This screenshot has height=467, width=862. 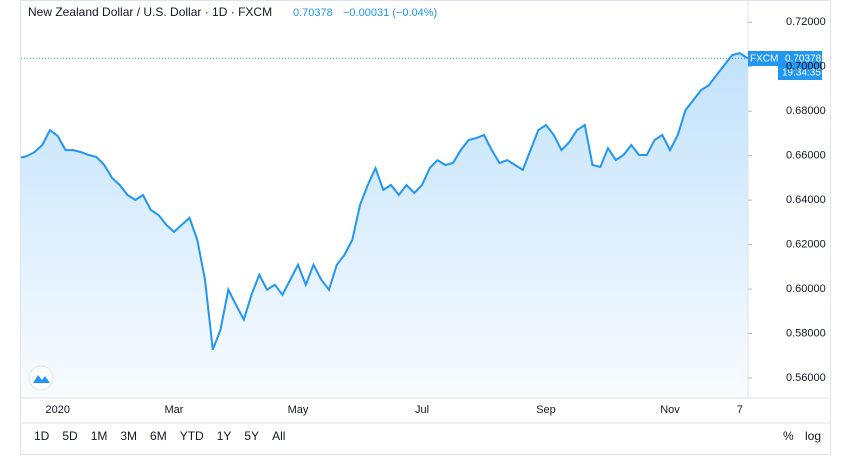 What do you see at coordinates (670, 410) in the screenshot?
I see `x-tick-label: Nov` at bounding box center [670, 410].